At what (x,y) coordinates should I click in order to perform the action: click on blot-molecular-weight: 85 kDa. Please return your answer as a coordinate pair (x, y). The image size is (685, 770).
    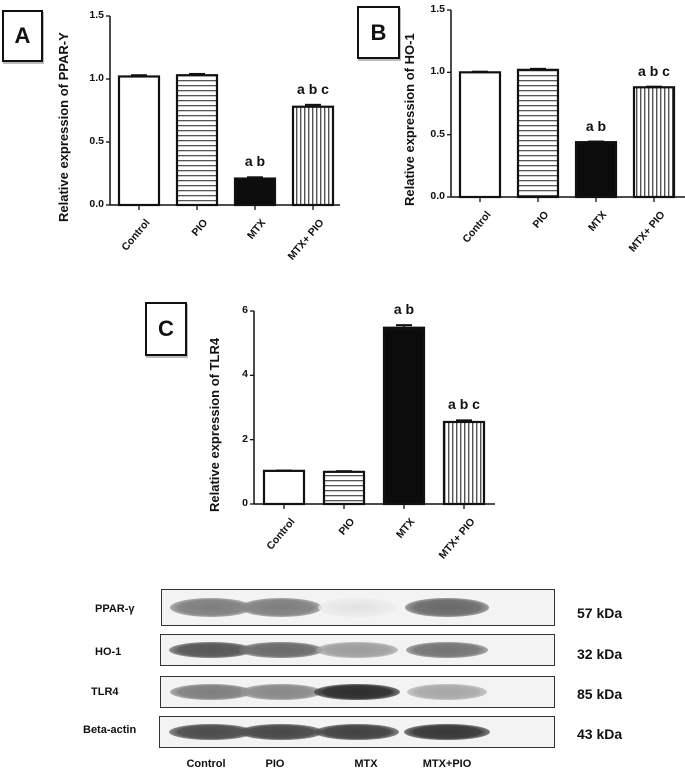
    Looking at the image, I should click on (600, 694).